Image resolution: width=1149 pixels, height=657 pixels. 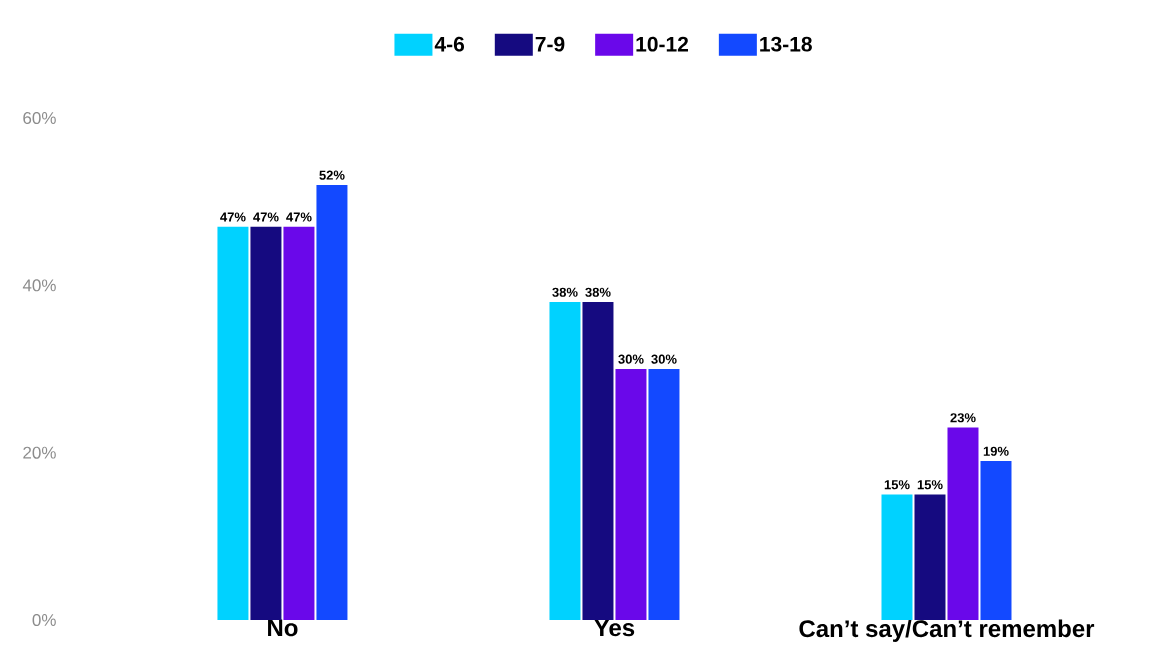 I want to click on y-tick-label: 20%, so click(x=39, y=452).